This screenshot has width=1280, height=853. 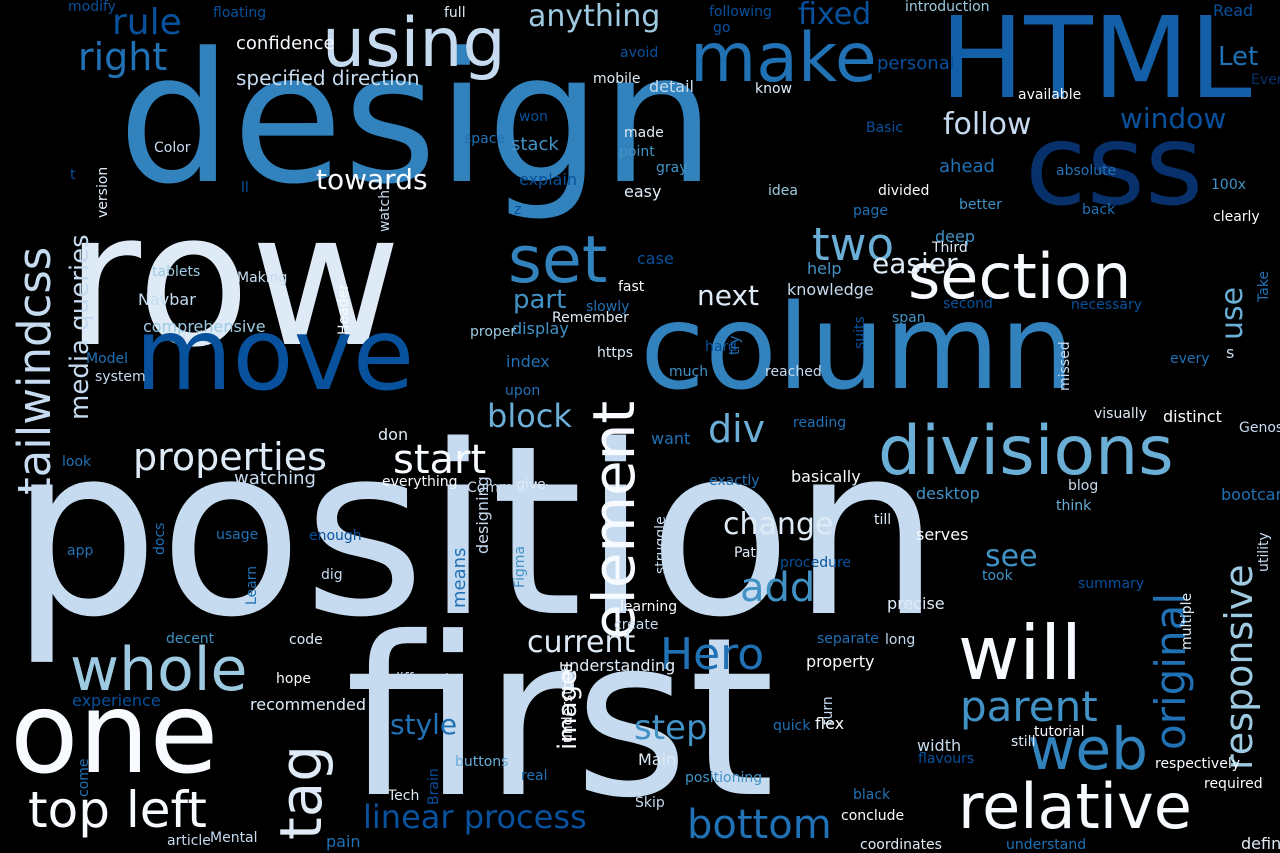 What do you see at coordinates (860, 332) in the screenshot?
I see `word-suits: suits` at bounding box center [860, 332].